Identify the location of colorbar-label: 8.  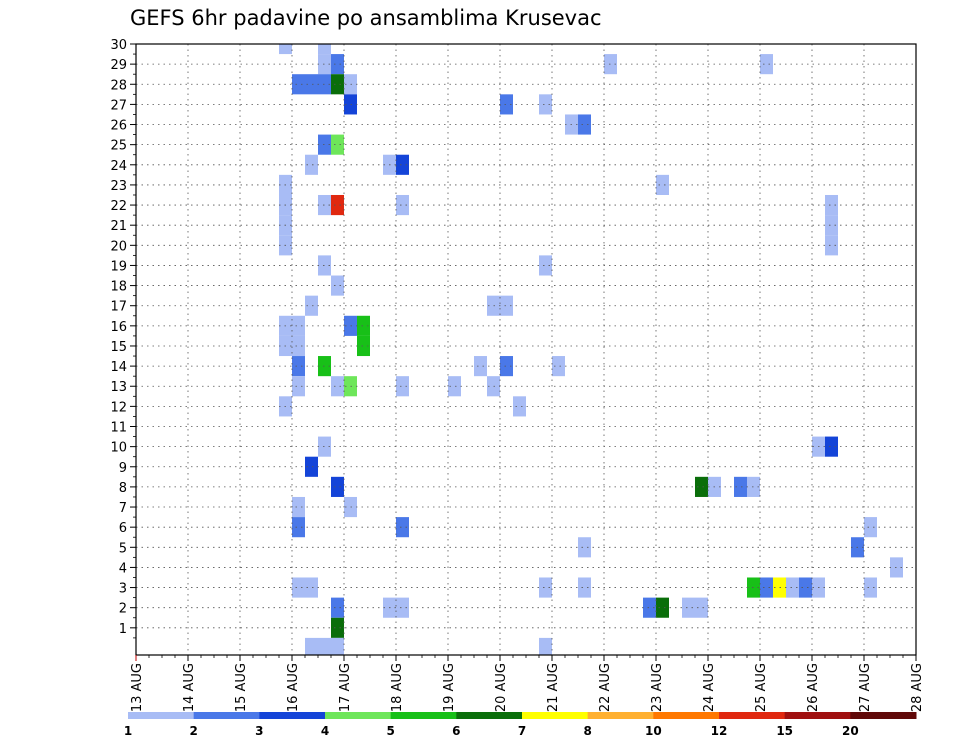
(587, 731).